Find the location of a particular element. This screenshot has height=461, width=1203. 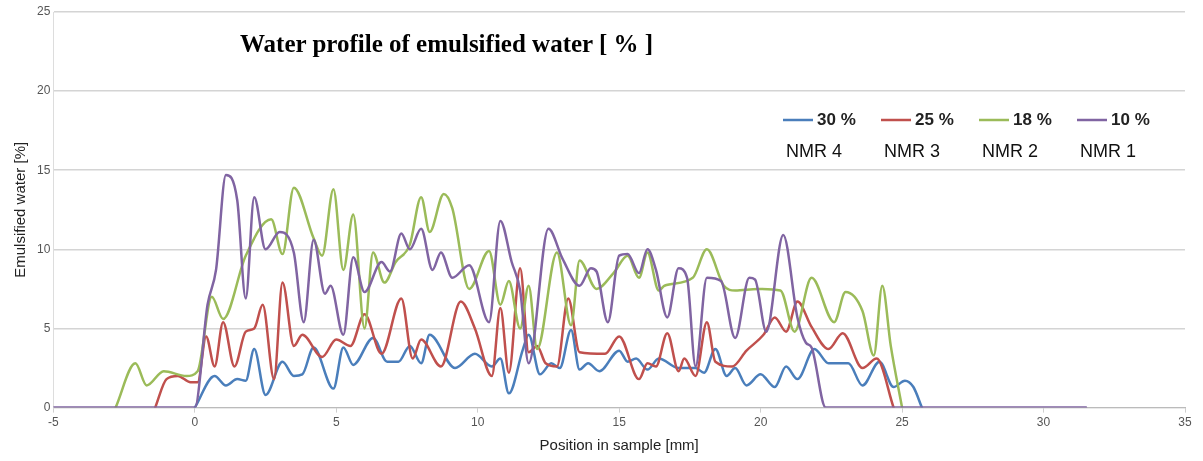

y-tick-label: 10 is located at coordinates (43, 248).